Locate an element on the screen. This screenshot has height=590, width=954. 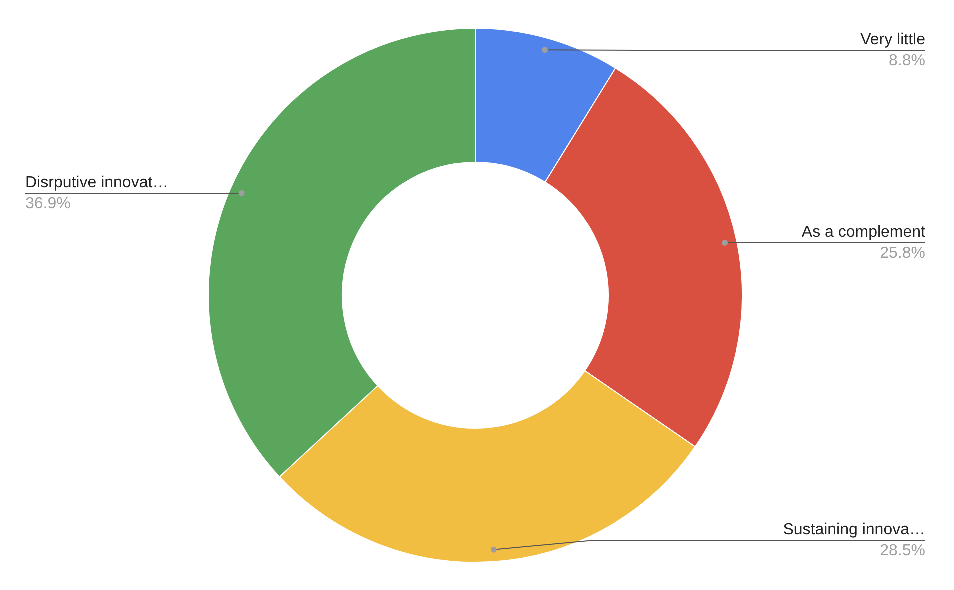
slice-label: Very little is located at coordinates (893, 40).